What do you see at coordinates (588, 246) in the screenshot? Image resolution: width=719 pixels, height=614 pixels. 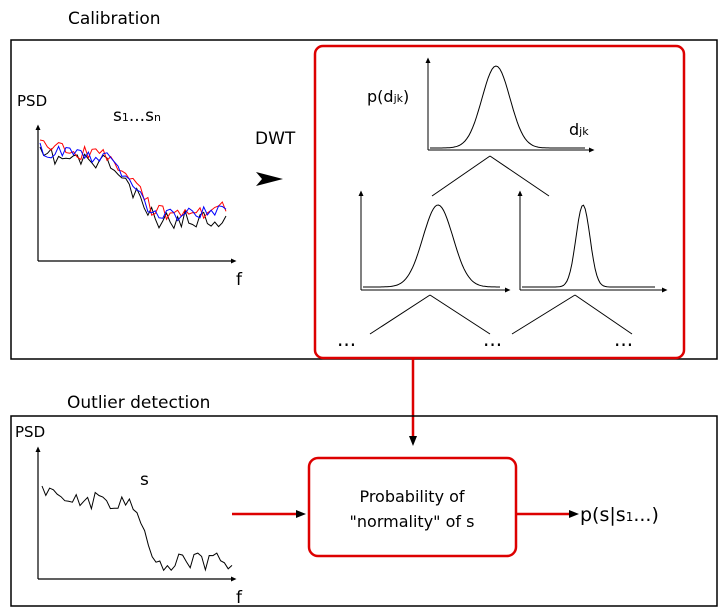 I see `right-child-distribution-curve` at bounding box center [588, 246].